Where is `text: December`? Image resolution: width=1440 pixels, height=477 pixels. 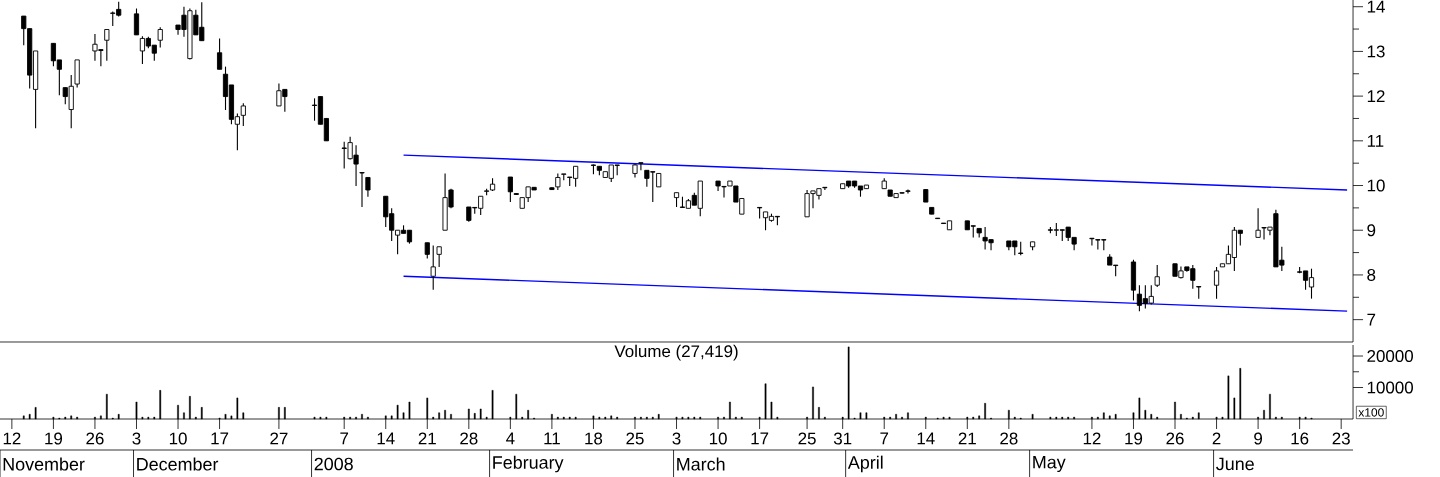
text: December is located at coordinates (178, 464).